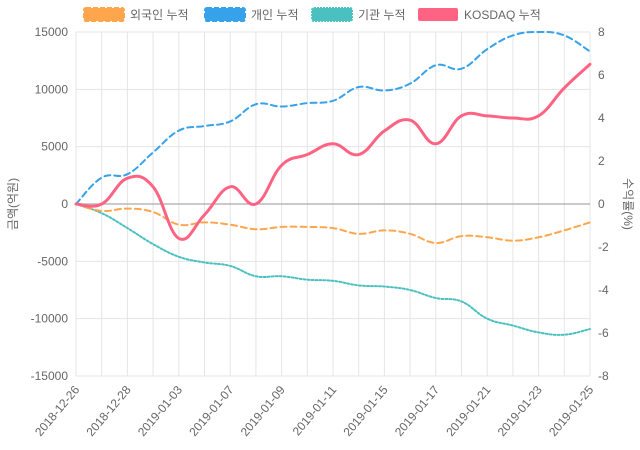 The height and width of the screenshot is (450, 640). I want to click on y-left-tick-label: 0, so click(64, 204).